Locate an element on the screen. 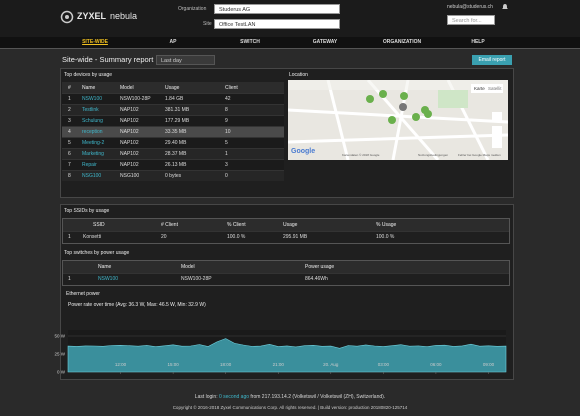 The image size is (580, 416). login-prefix: Last login: is located at coordinates (206, 397).